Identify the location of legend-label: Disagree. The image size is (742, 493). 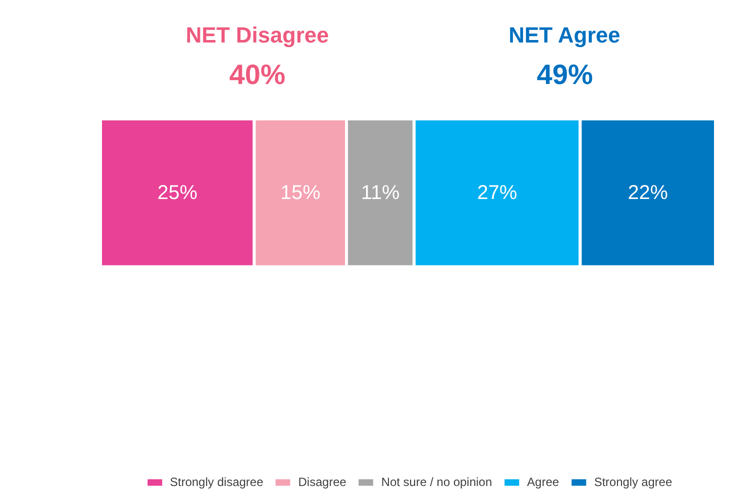
(322, 482).